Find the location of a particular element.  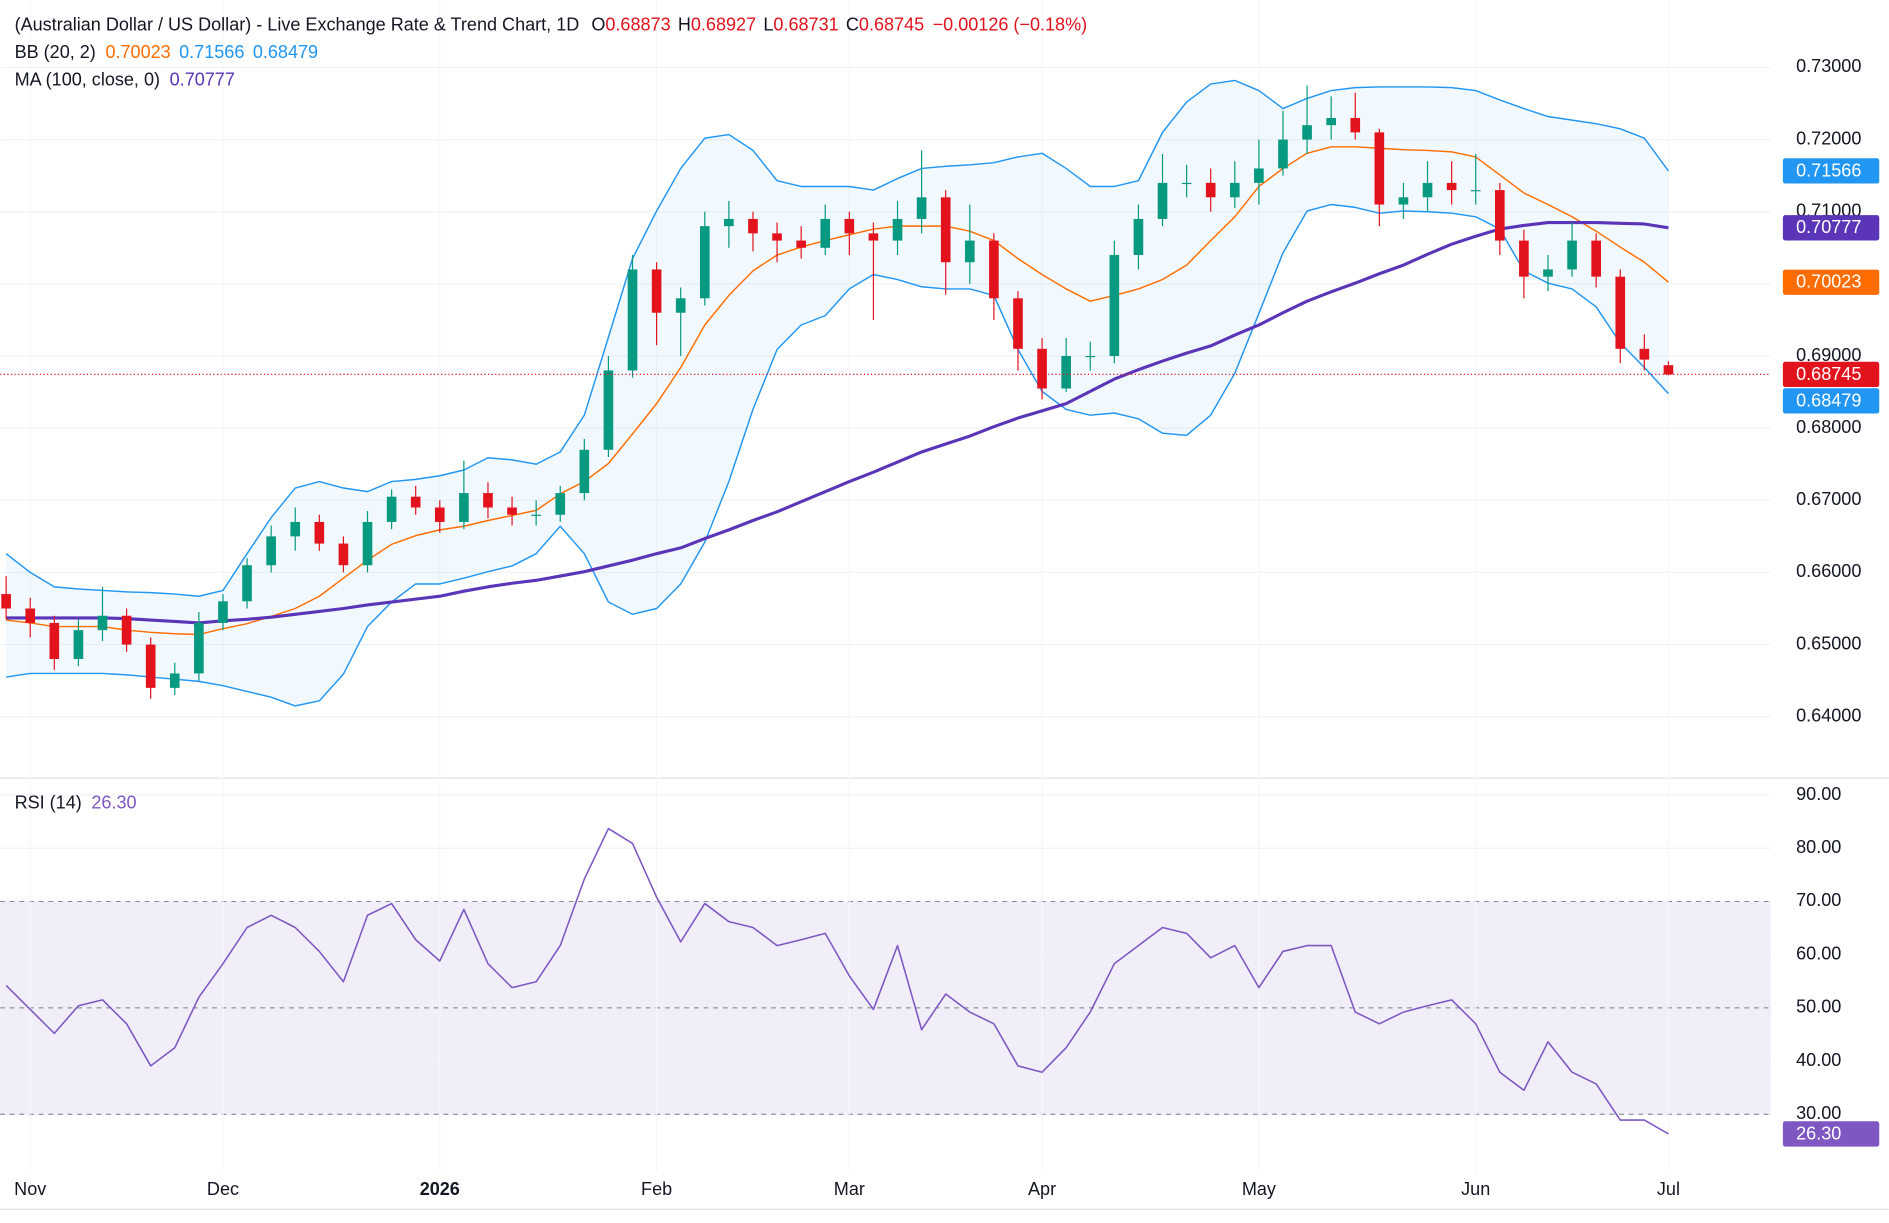

legend-text: BB (20, 2) is located at coordinates (55, 52).